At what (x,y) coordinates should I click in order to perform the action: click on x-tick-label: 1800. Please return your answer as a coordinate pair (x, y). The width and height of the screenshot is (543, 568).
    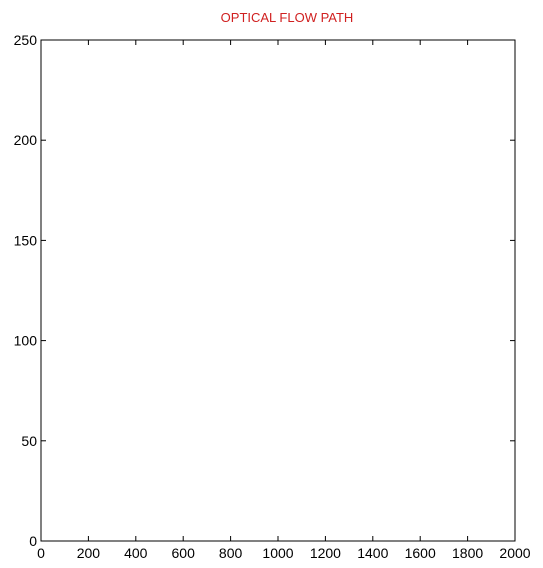
    Looking at the image, I should click on (467, 553).